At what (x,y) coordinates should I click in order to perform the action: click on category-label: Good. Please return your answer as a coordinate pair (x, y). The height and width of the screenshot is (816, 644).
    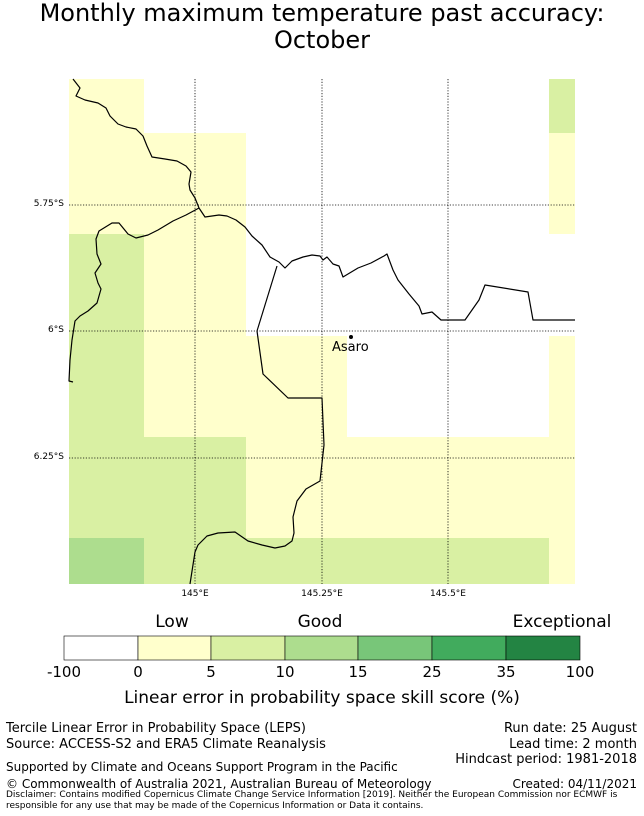
    Looking at the image, I should click on (320, 622).